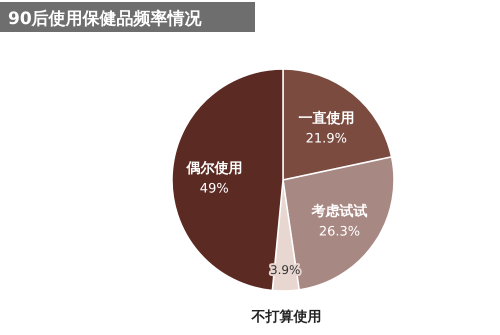  What do you see at coordinates (213, 168) in the screenshot?
I see `slice-label: 偶尔使用` at bounding box center [213, 168].